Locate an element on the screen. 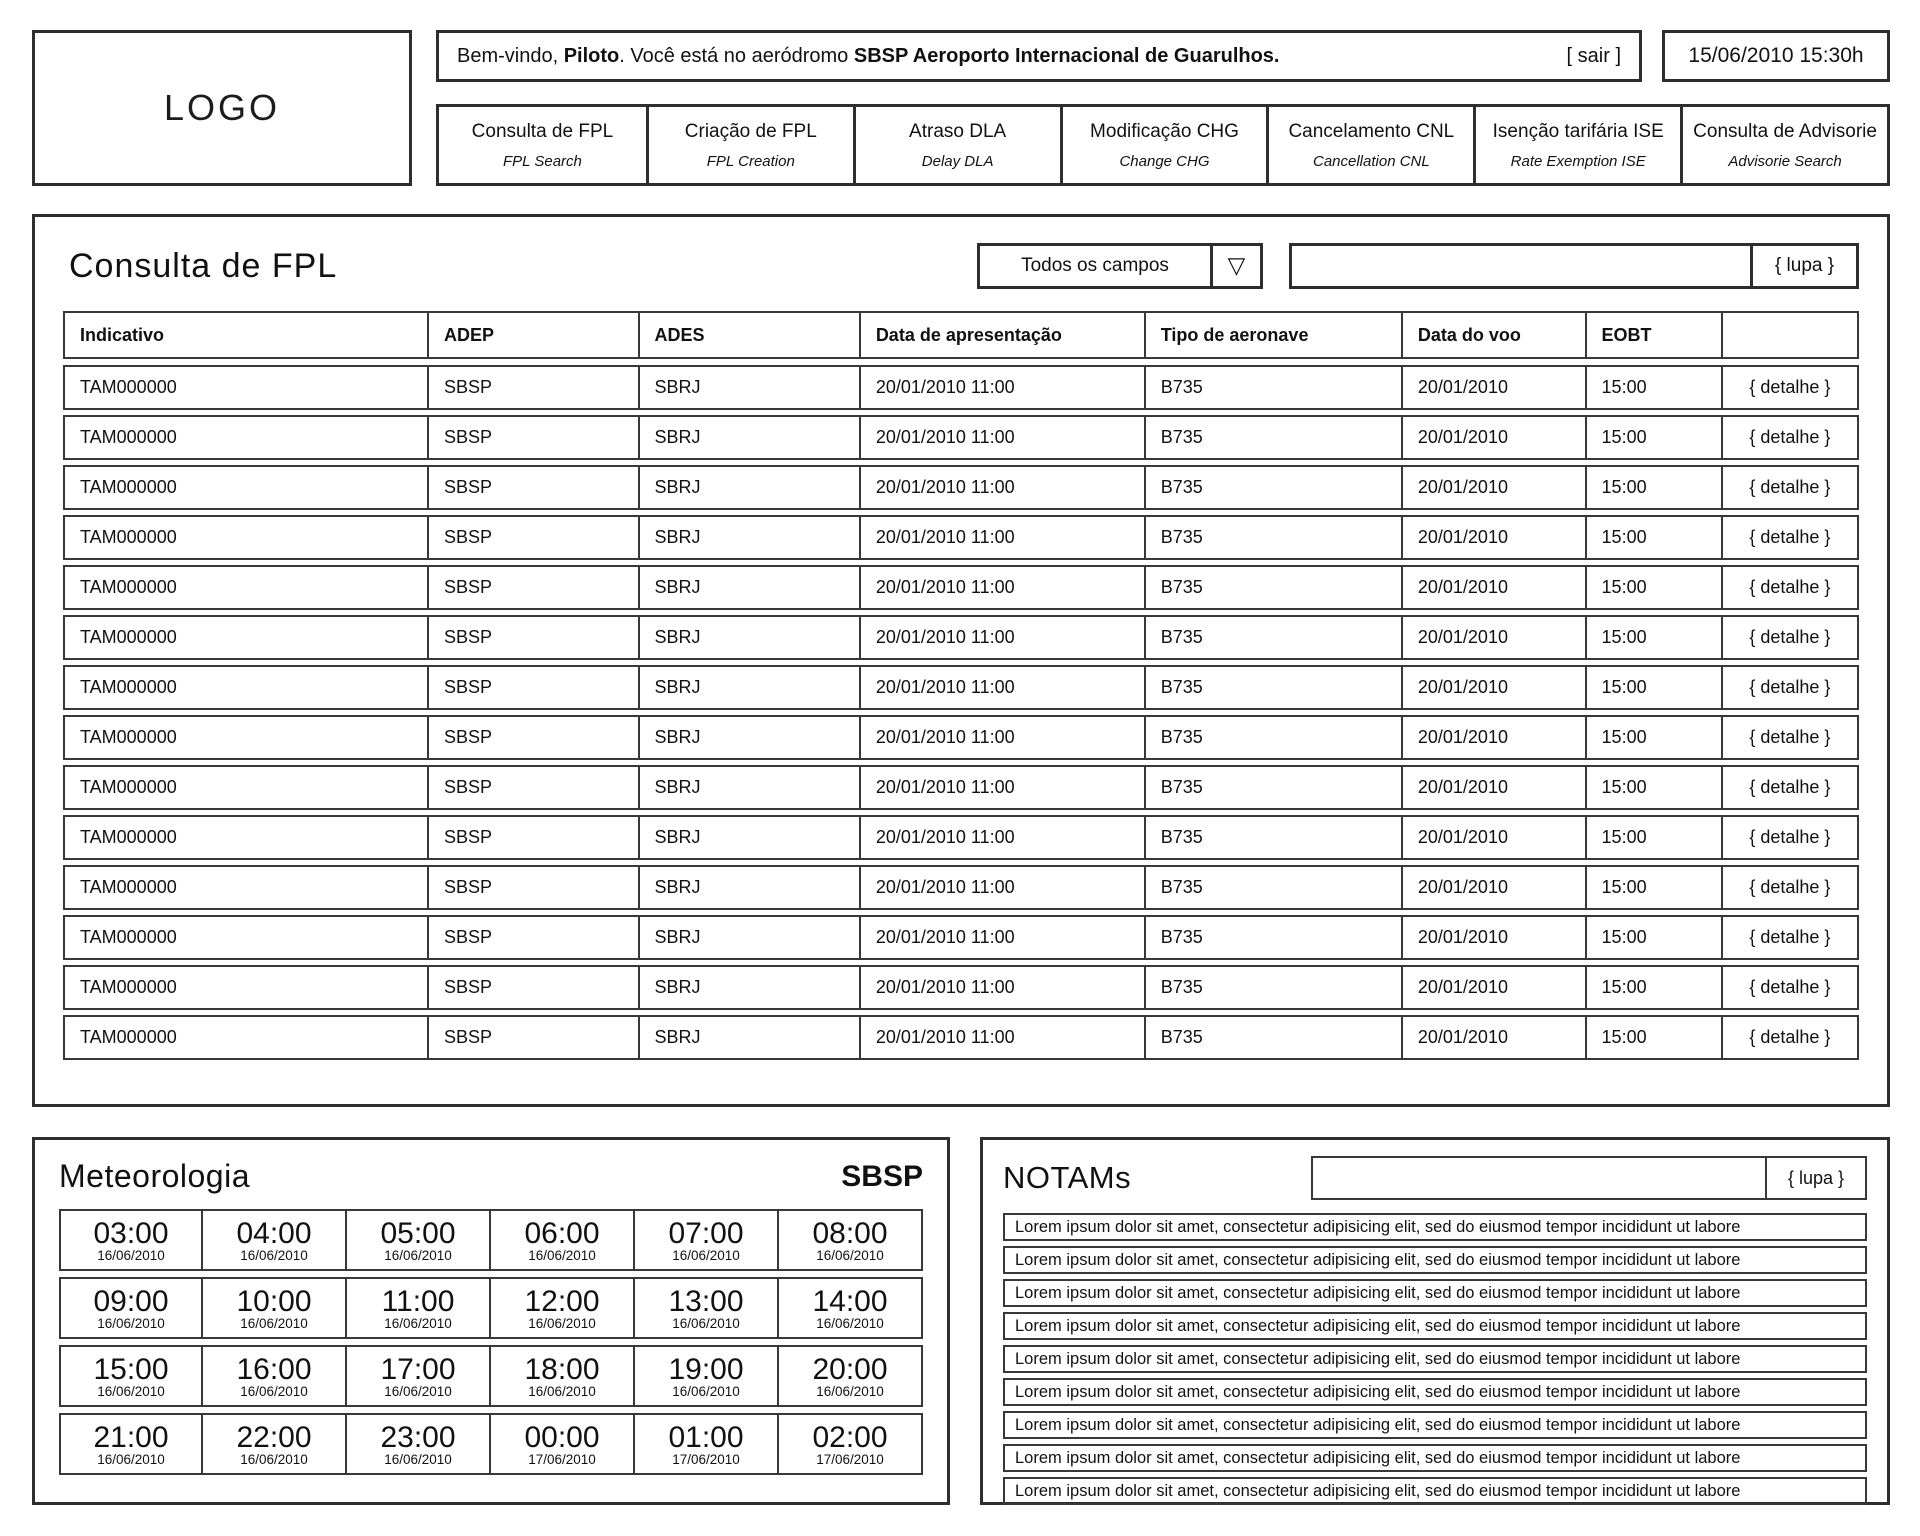  meteo-time: 09:00 is located at coordinates (131, 1301).